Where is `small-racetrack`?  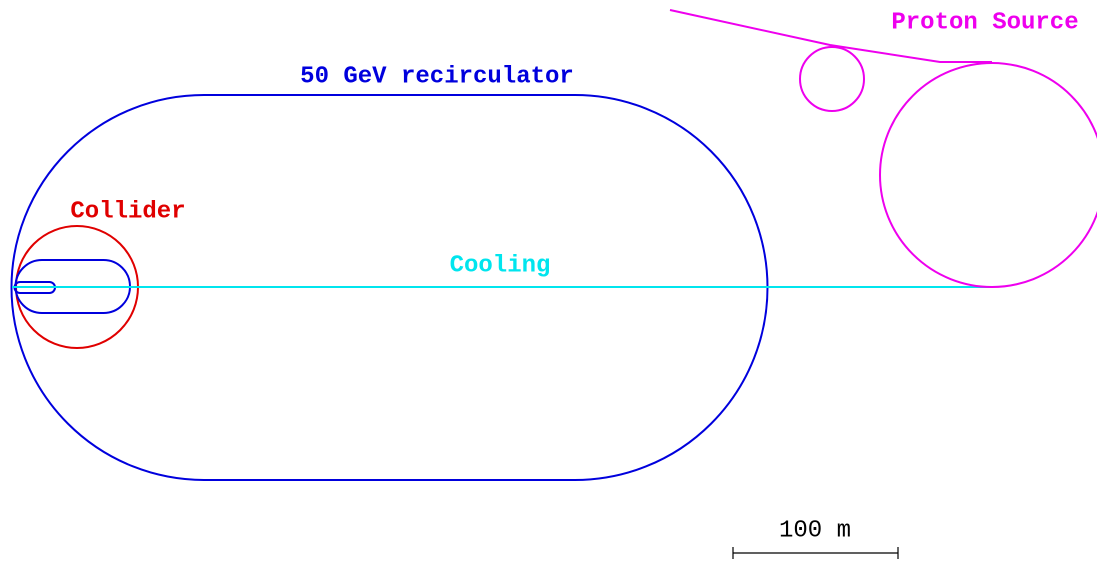 small-racetrack is located at coordinates (34, 287).